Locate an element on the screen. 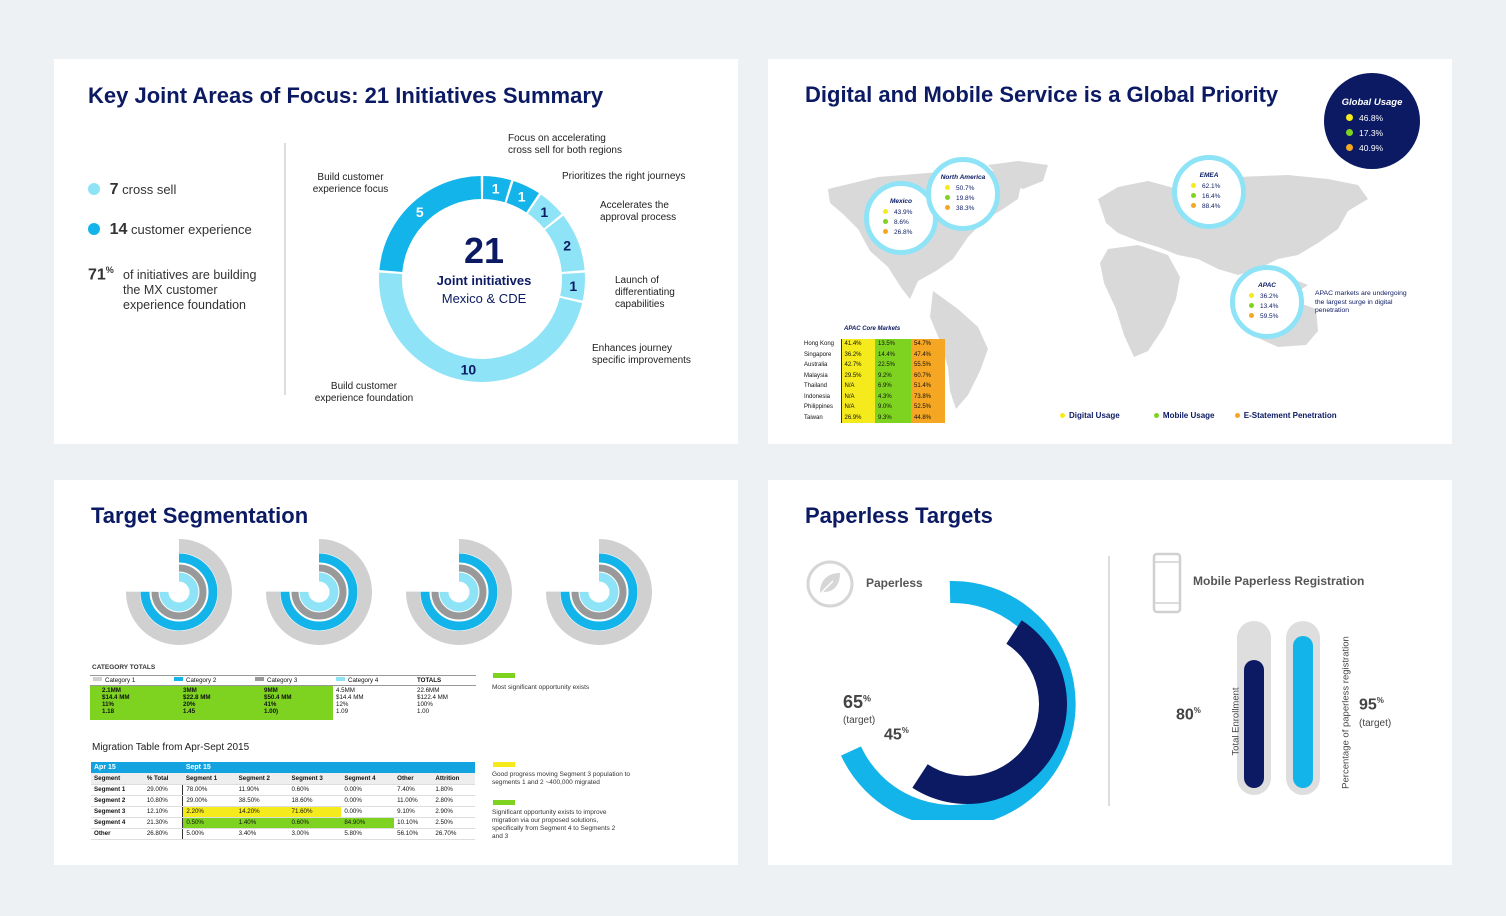 The image size is (1506, 916). apac-cell: Philippines is located at coordinates (821, 407).